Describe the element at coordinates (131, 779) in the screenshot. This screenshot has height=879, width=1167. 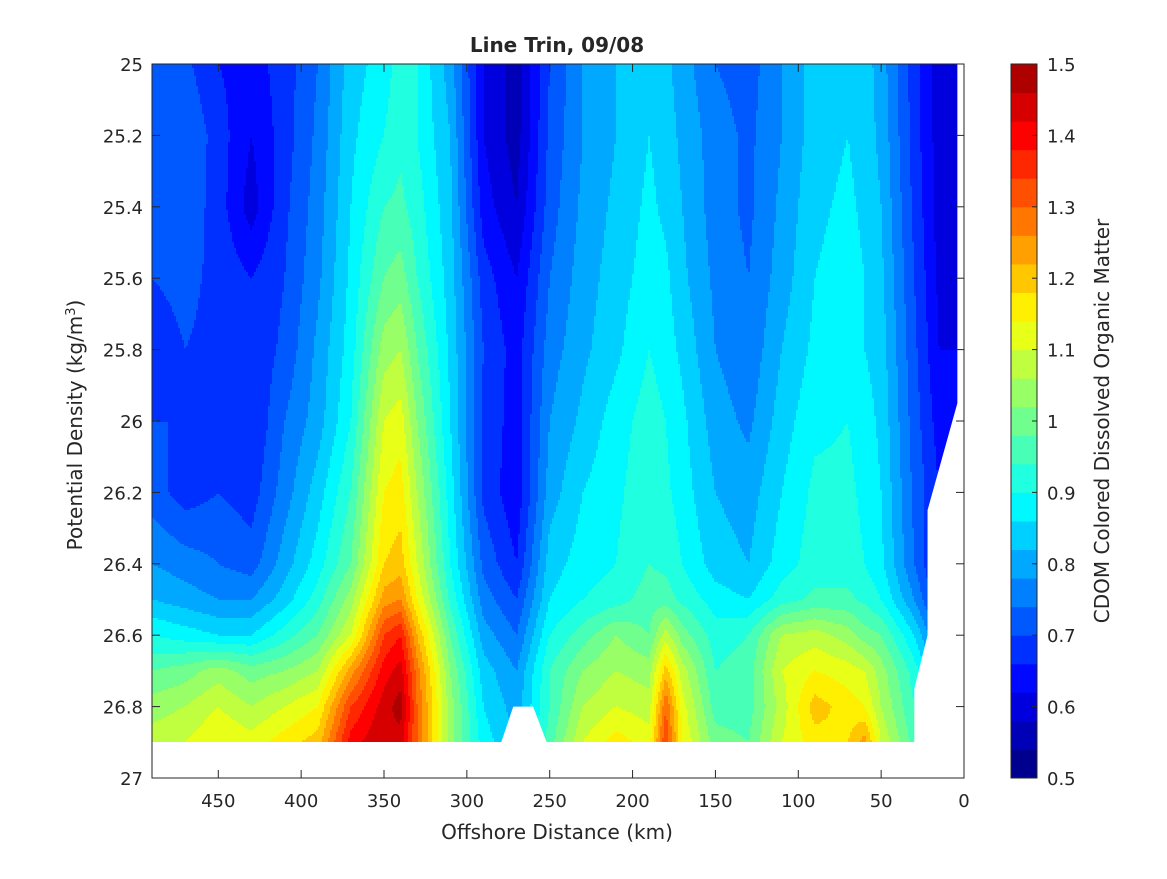
I see `y-tick-label: 27` at that location.